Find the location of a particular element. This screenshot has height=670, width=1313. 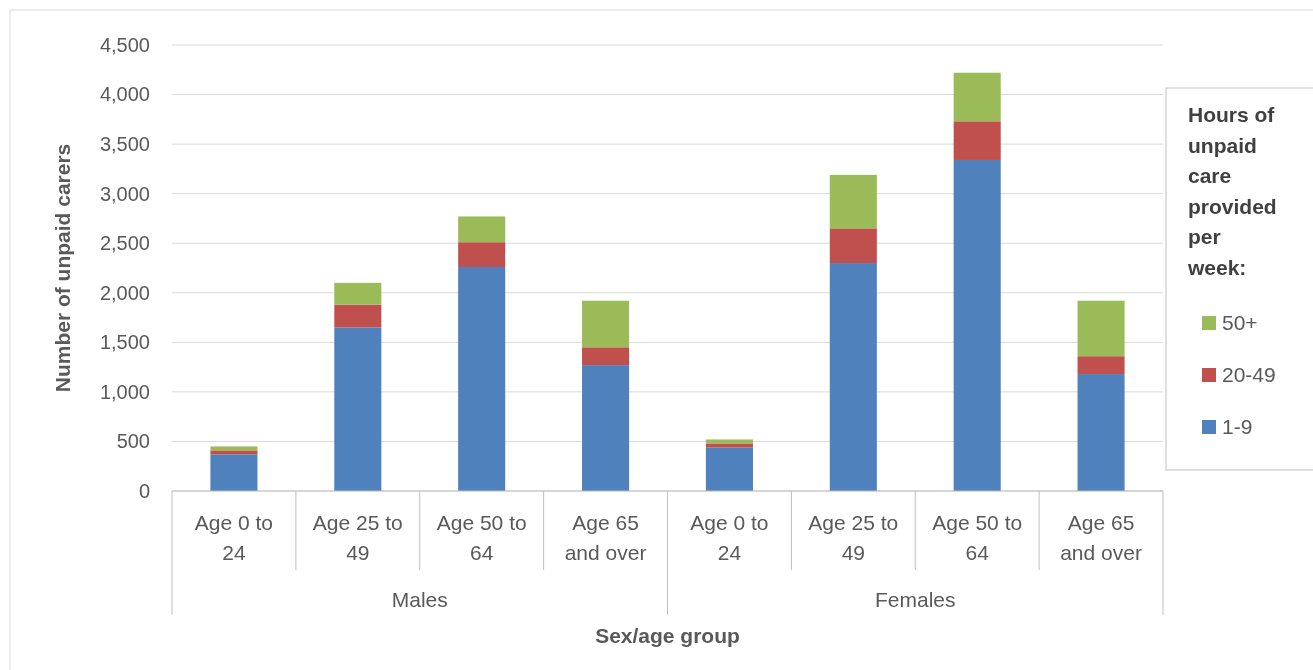

y-tick-label: 4,500 is located at coordinates (124, 44).